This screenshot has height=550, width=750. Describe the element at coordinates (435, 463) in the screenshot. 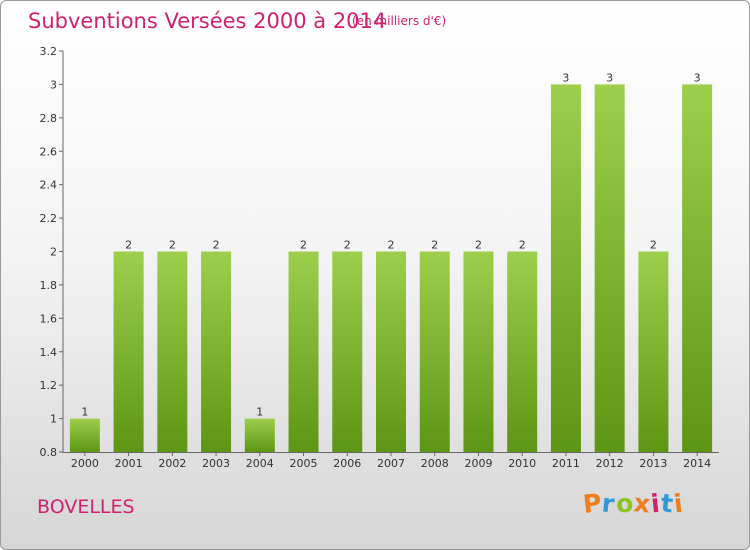

I see `x-tick-label: 2008` at that location.